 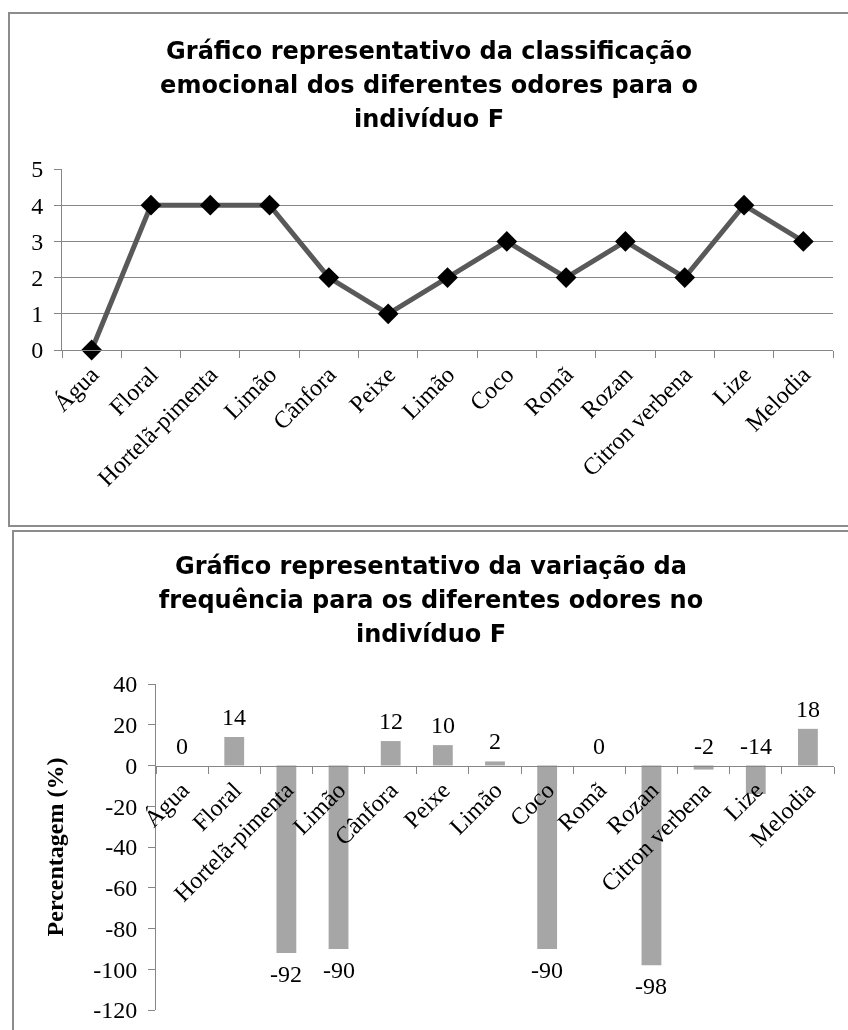 I want to click on y-tick-label: 4, so click(x=37, y=205).